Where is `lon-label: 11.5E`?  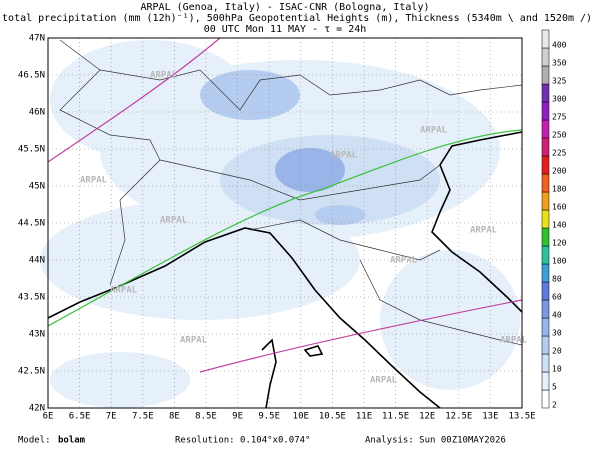 lon-label: 11.5E is located at coordinates (395, 417).